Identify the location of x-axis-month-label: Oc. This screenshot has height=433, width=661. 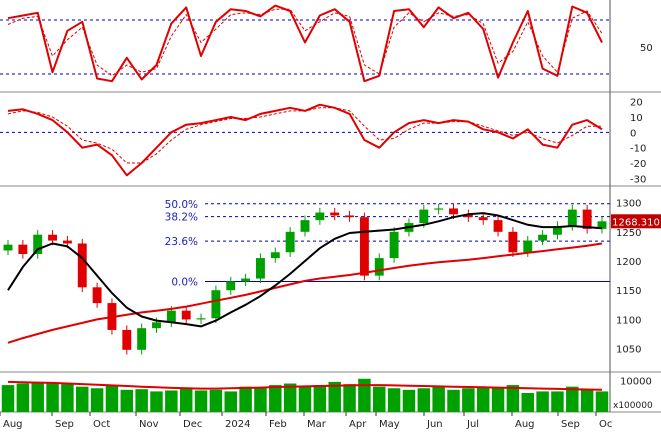
(605, 424).